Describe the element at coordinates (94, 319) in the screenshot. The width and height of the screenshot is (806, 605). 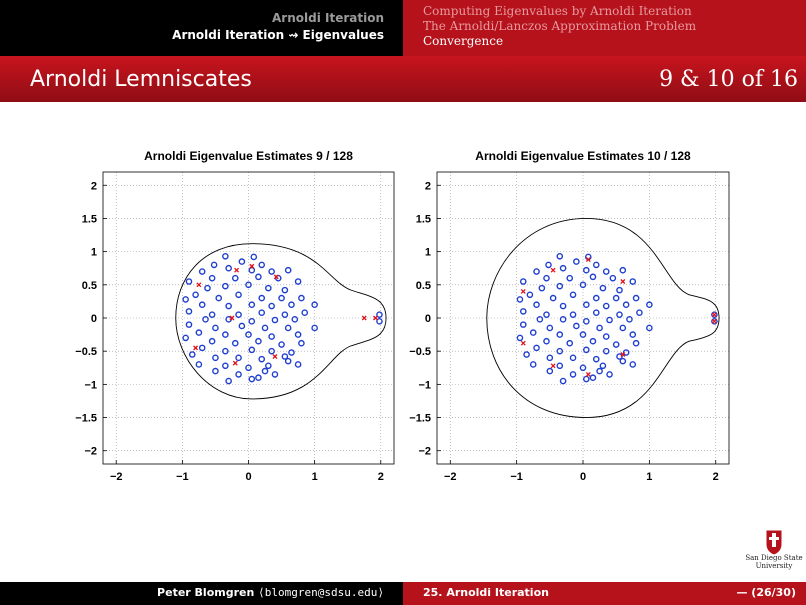
I see `y-tick-label: 0` at that location.